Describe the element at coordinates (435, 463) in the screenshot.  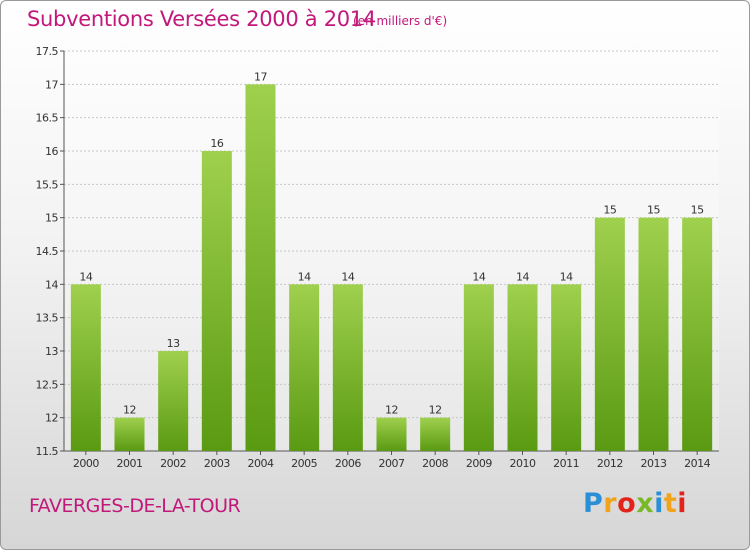
I see `x-tick-label: 2008` at that location.